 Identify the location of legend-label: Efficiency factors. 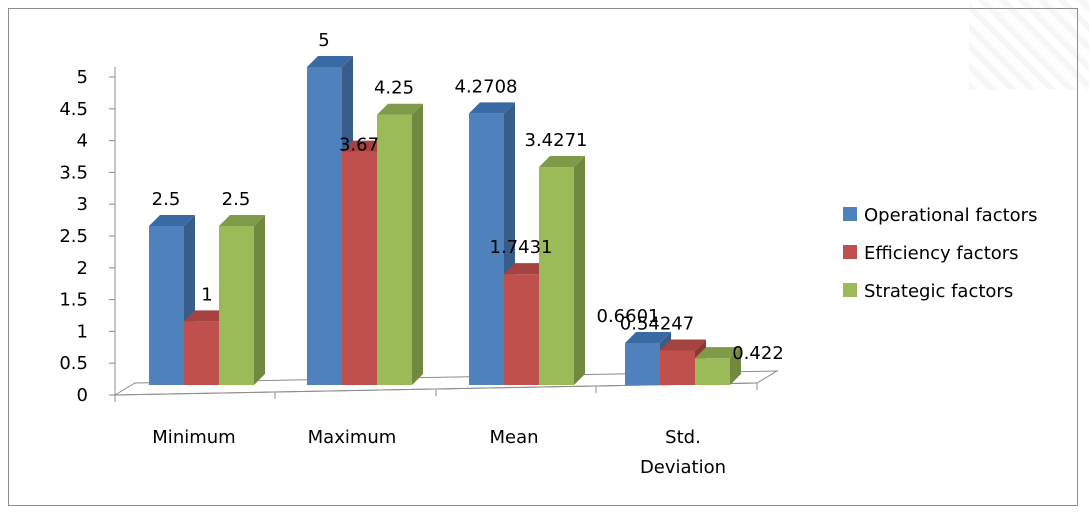
(941, 253).